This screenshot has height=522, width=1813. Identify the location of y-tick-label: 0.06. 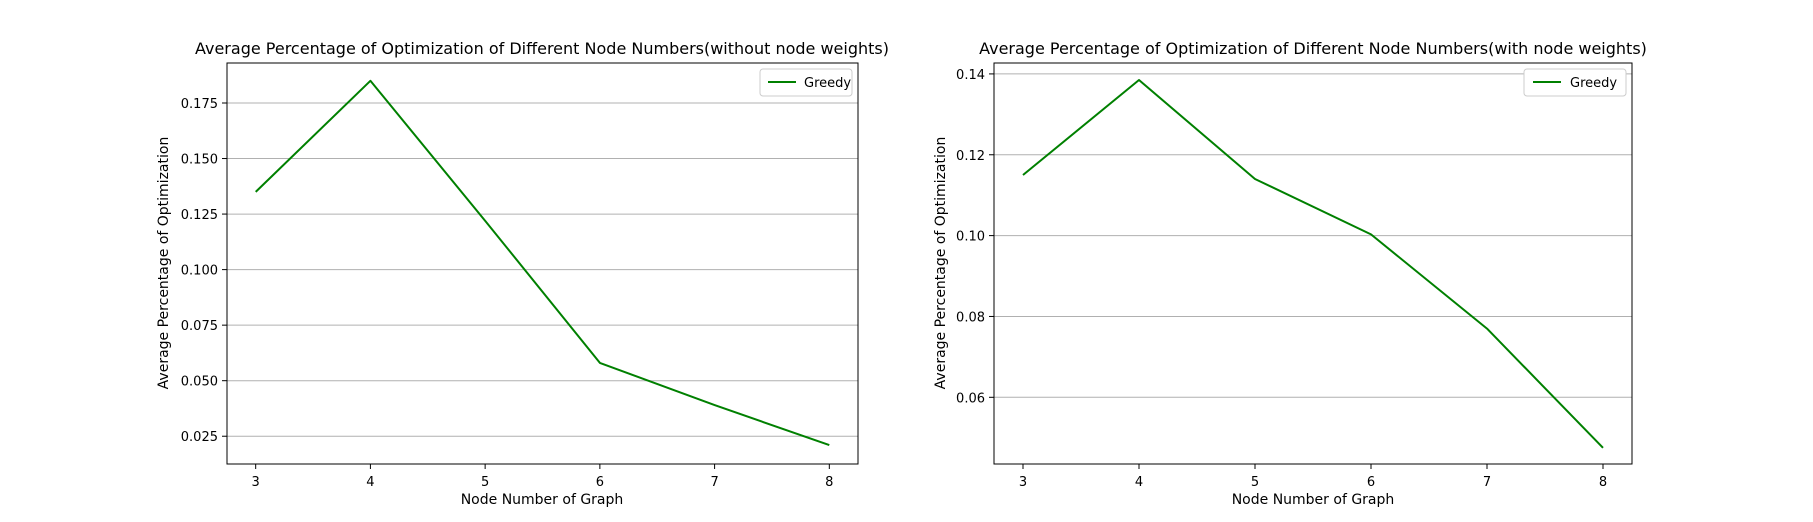
(970, 398).